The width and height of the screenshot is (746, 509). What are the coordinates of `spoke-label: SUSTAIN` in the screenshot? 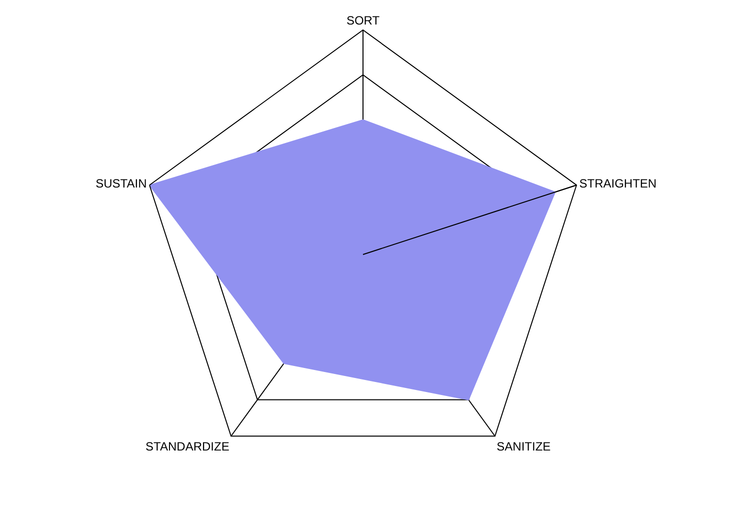 It's located at (121, 183).